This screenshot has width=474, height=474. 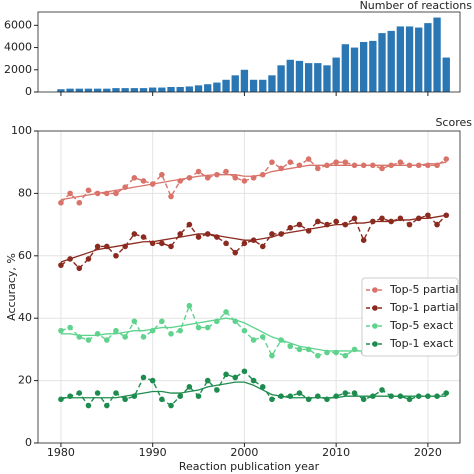 What do you see at coordinates (375, 344) in the screenshot?
I see `legend-marker` at bounding box center [375, 344].